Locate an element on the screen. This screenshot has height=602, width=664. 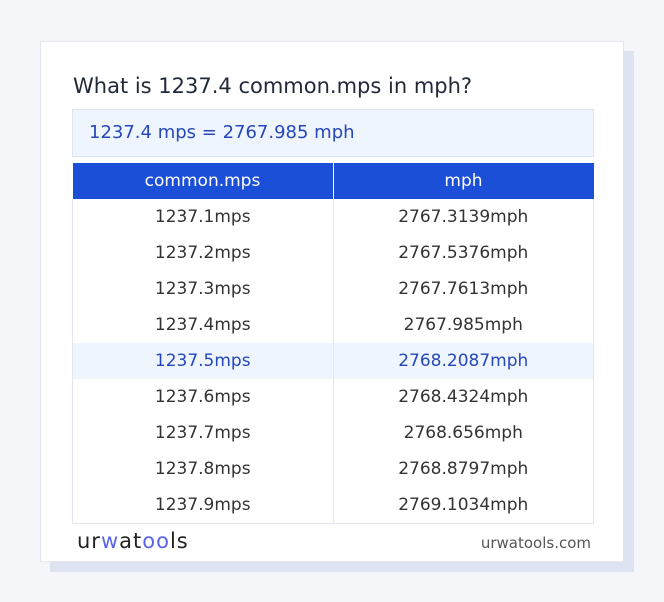
page-title: What is 1237.4 common.mps in mph? is located at coordinates (273, 86).